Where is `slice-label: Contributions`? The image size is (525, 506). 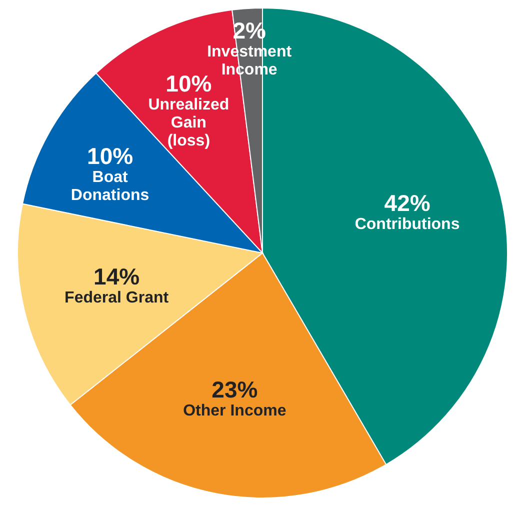
slice-label: Contributions is located at coordinates (407, 224).